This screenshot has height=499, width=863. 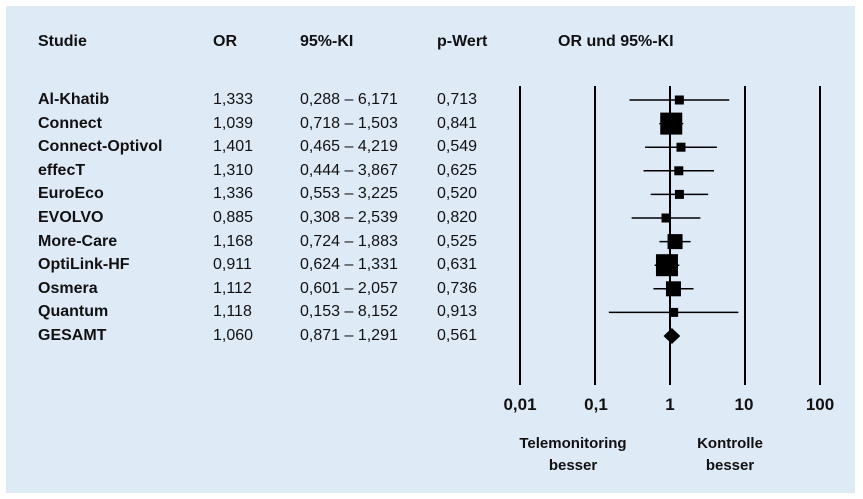 What do you see at coordinates (730, 443) in the screenshot?
I see `note-right-line1: Kontrolle` at bounding box center [730, 443].